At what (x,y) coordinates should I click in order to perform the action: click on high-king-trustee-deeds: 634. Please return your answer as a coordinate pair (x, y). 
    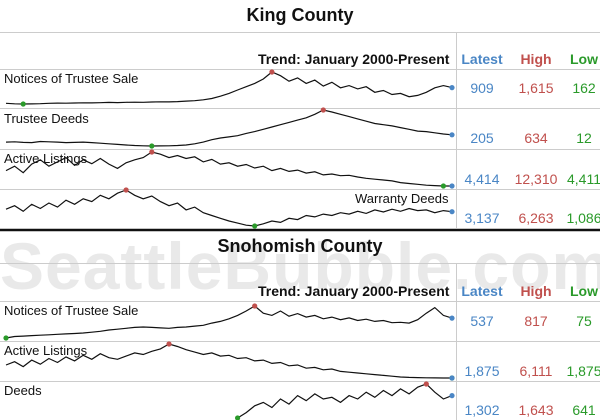
    Looking at the image, I should click on (536, 138).